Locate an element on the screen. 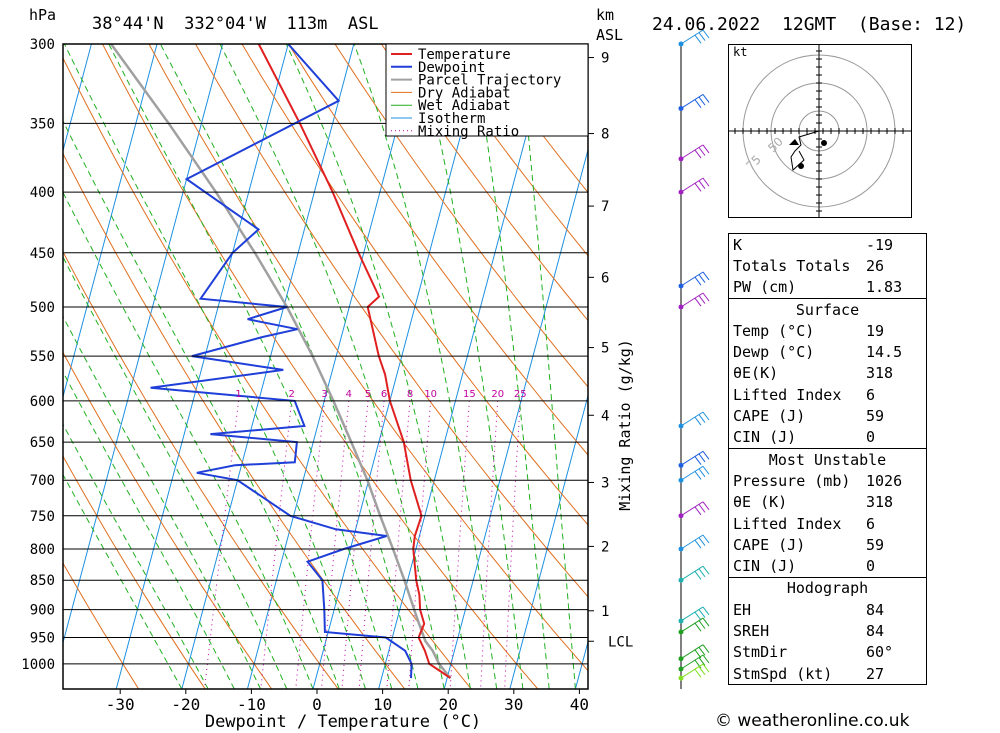  pressure-unit-label: hPa is located at coordinates (43, 15).